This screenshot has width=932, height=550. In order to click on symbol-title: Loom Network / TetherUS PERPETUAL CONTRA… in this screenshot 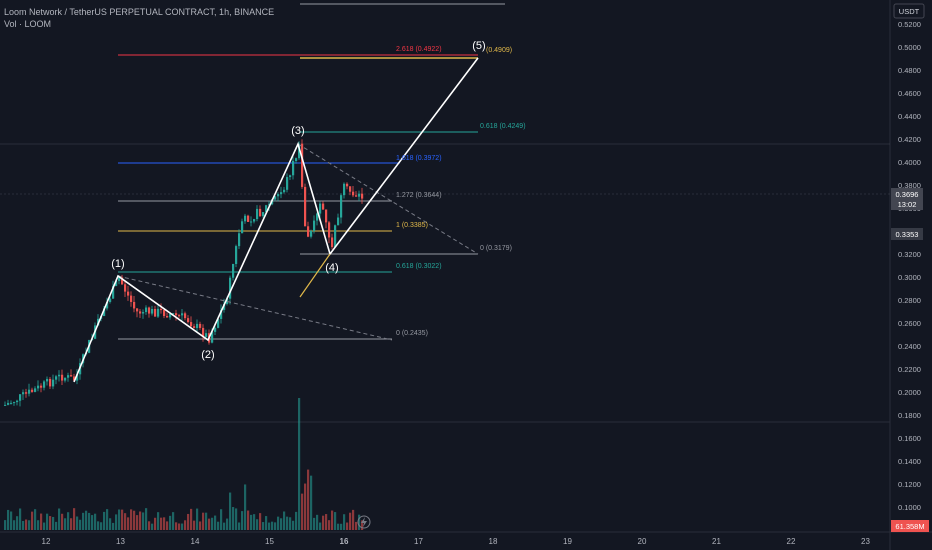, I will do `click(139, 12)`.